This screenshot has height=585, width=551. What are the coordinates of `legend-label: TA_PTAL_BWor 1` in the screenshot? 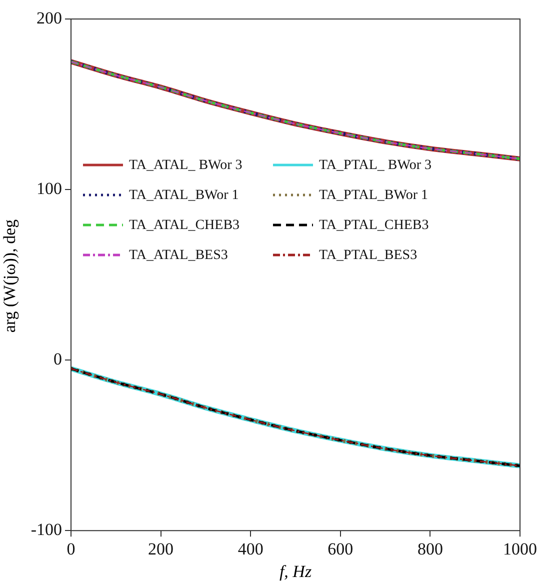 It's located at (373, 195).